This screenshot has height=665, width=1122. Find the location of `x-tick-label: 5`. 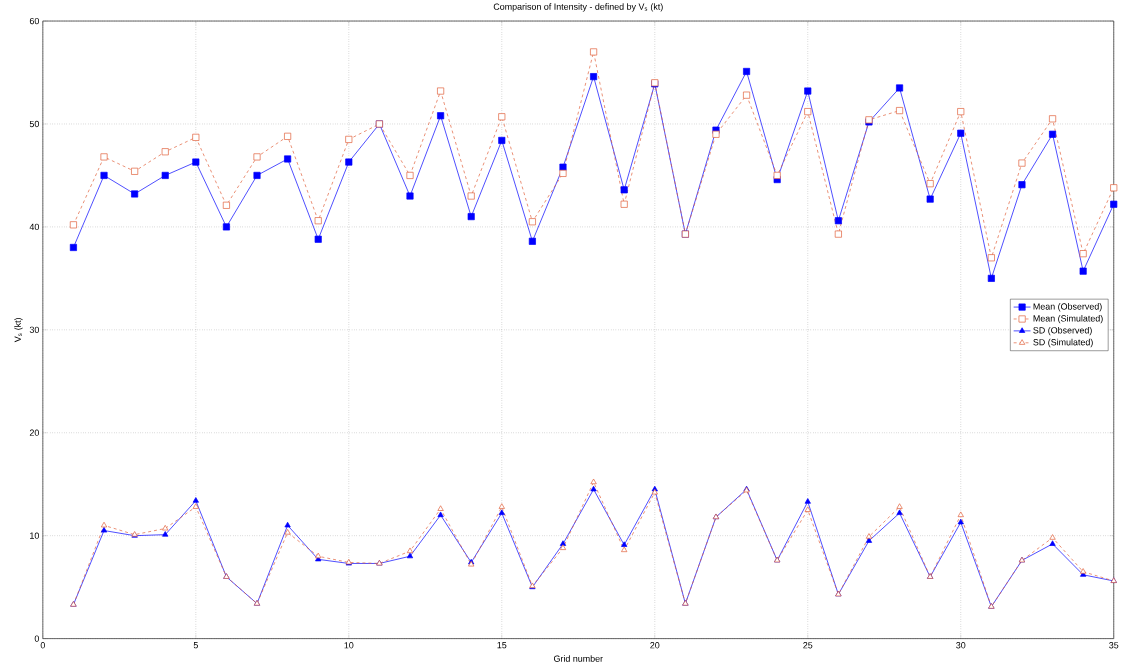

x-tick-label: 5 is located at coordinates (195, 645).